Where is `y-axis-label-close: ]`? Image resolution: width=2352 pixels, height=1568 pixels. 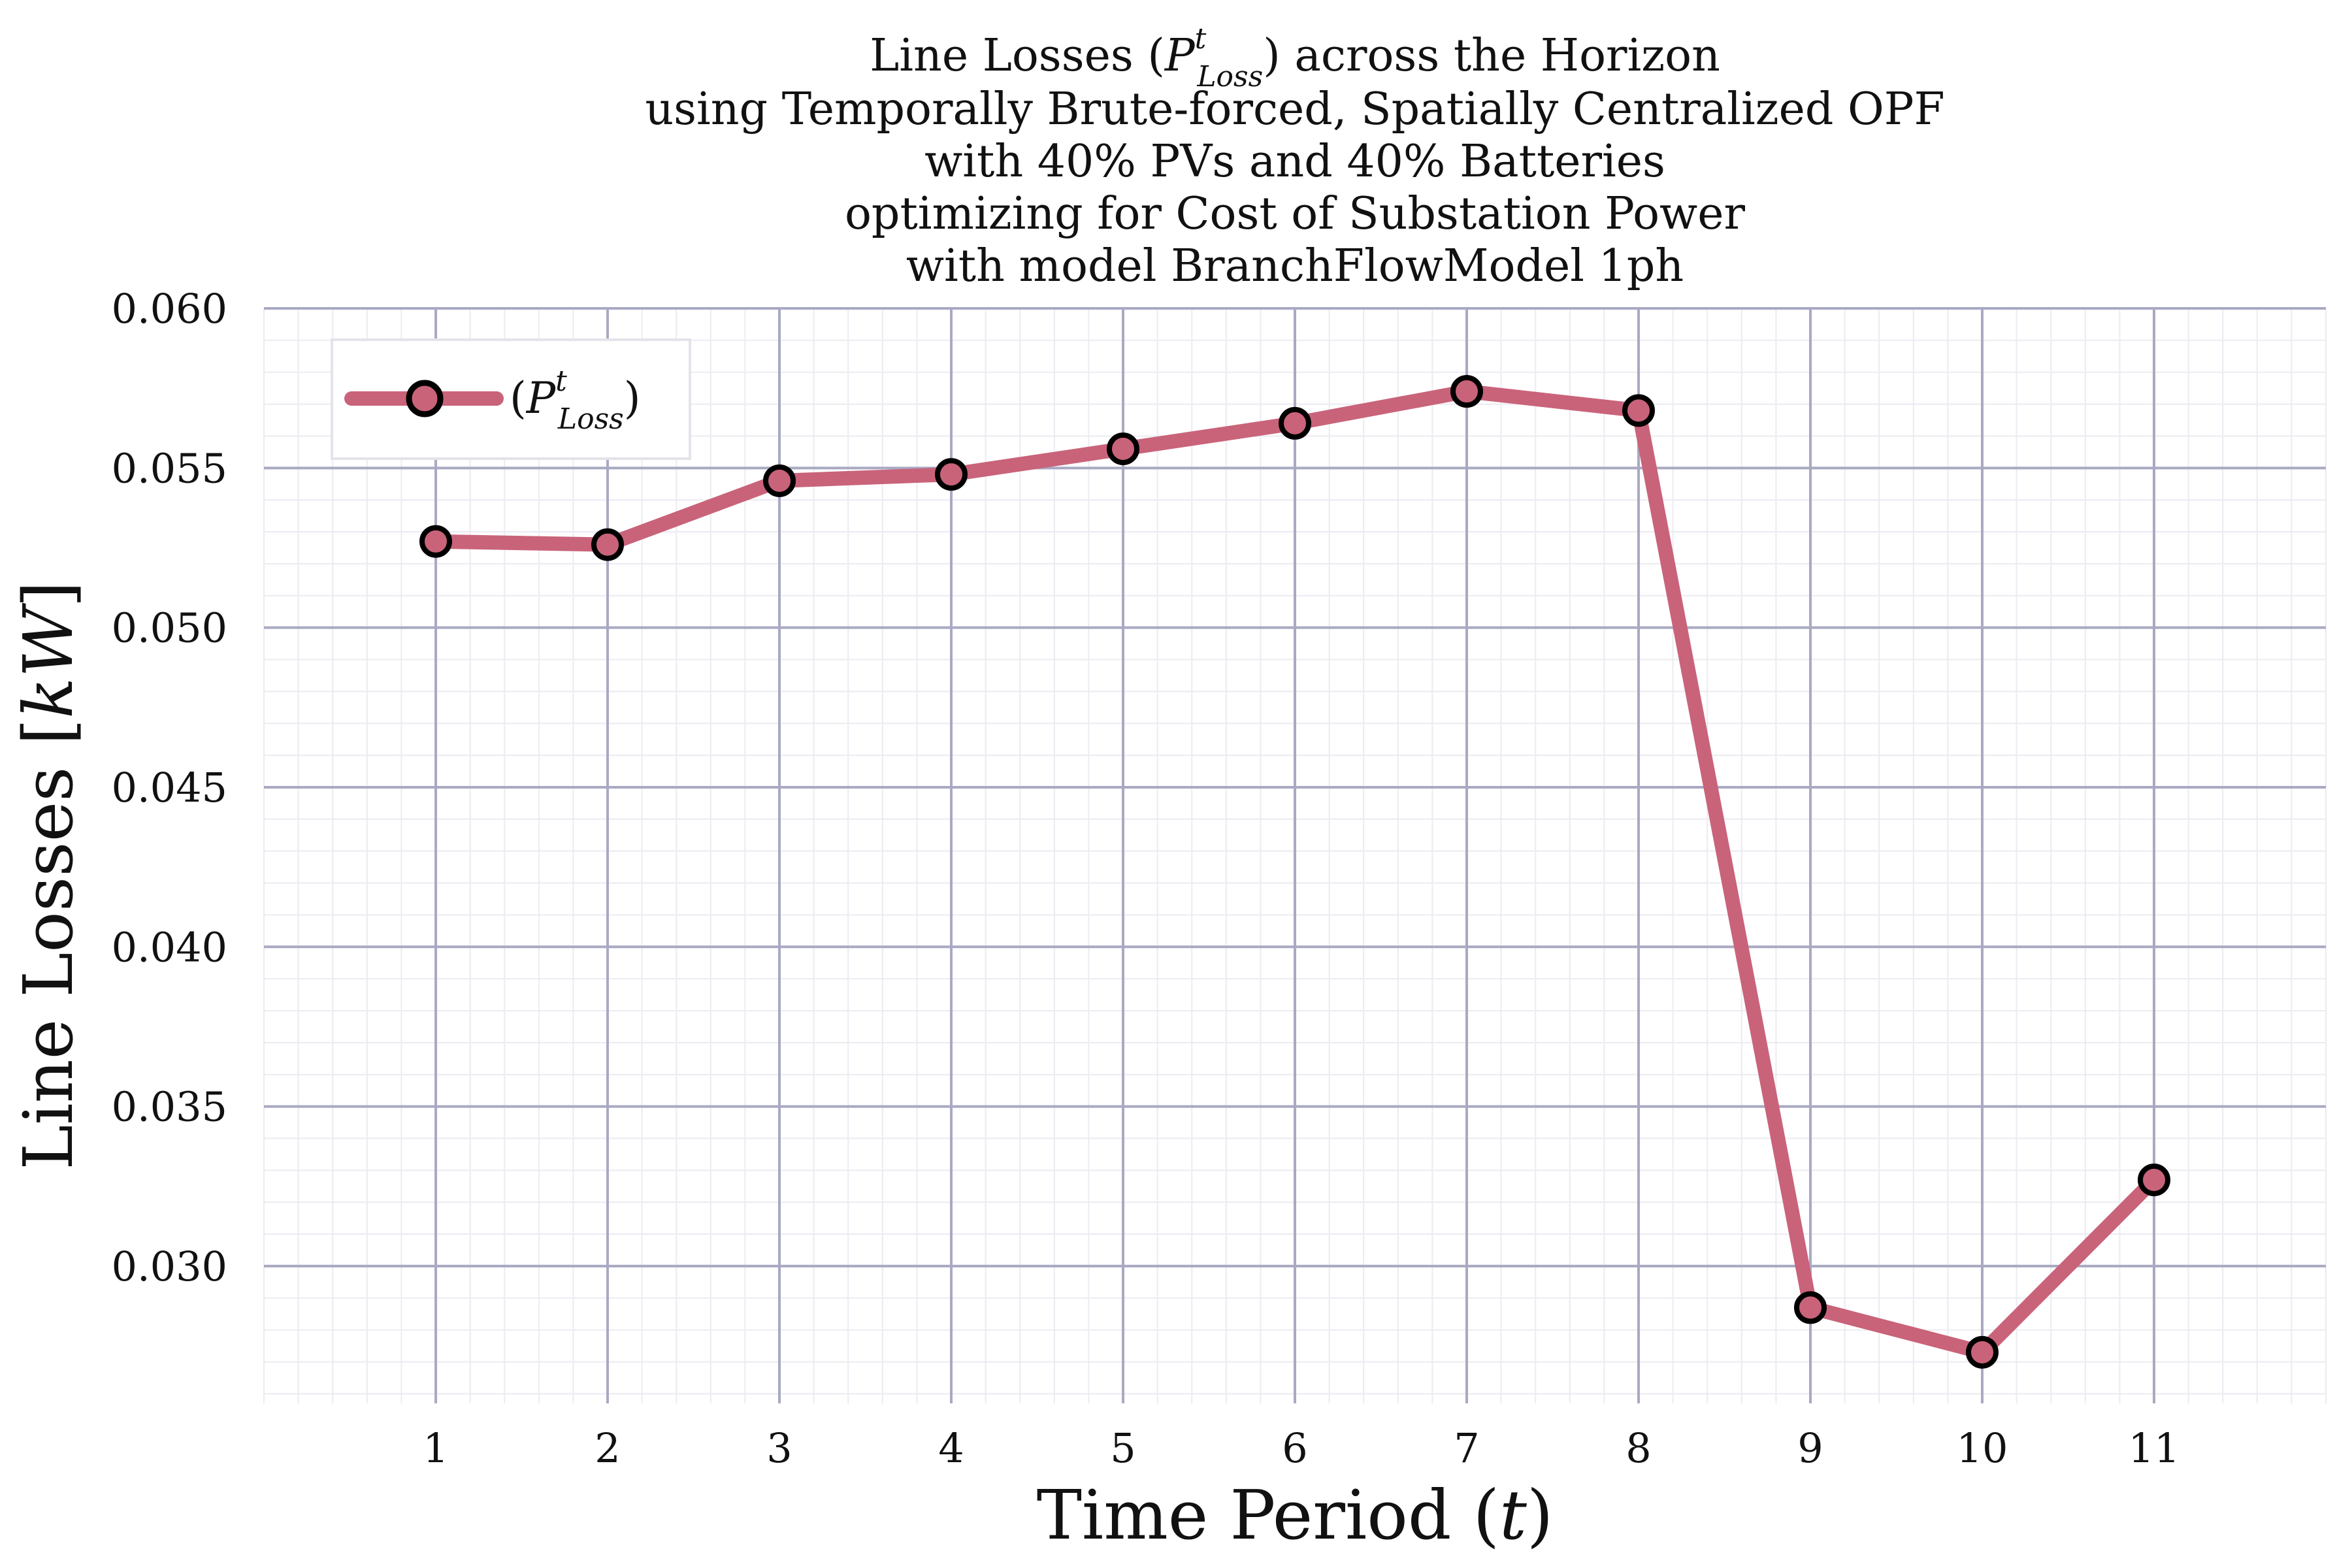 y-axis-label-close: ] is located at coordinates (48, 594).